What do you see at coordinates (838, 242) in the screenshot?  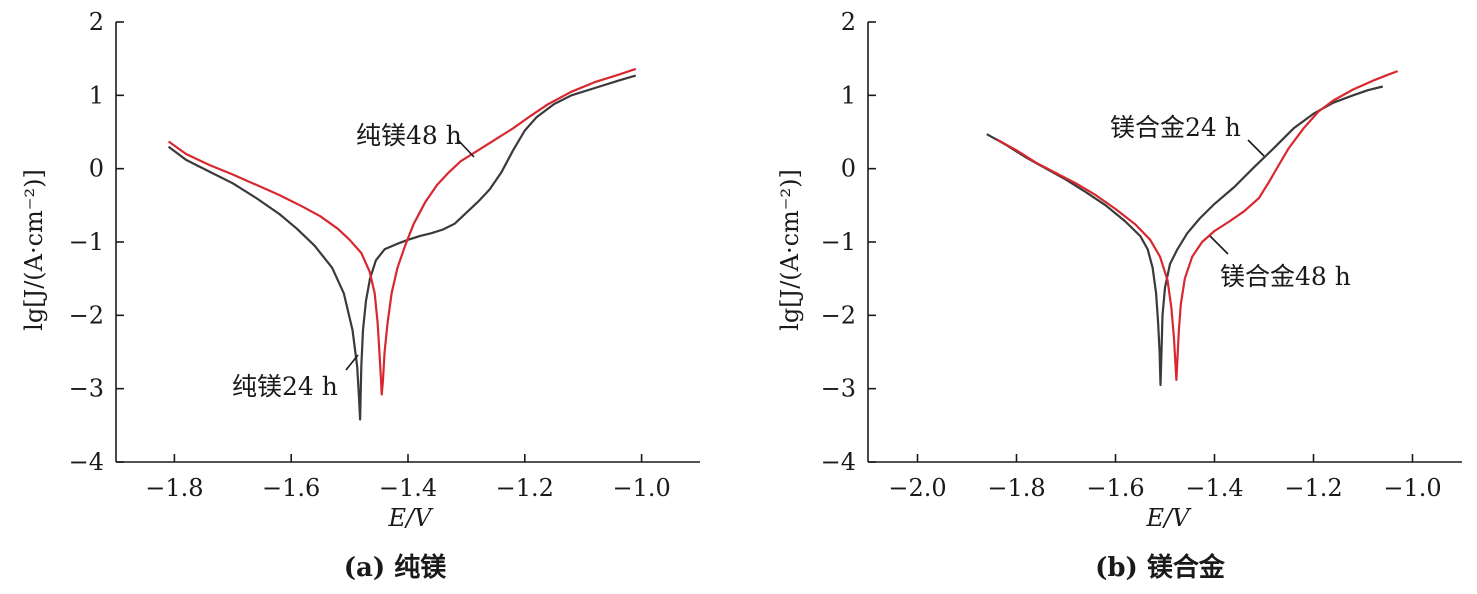 I see `panel-b-y-tick-label: −1` at bounding box center [838, 242].